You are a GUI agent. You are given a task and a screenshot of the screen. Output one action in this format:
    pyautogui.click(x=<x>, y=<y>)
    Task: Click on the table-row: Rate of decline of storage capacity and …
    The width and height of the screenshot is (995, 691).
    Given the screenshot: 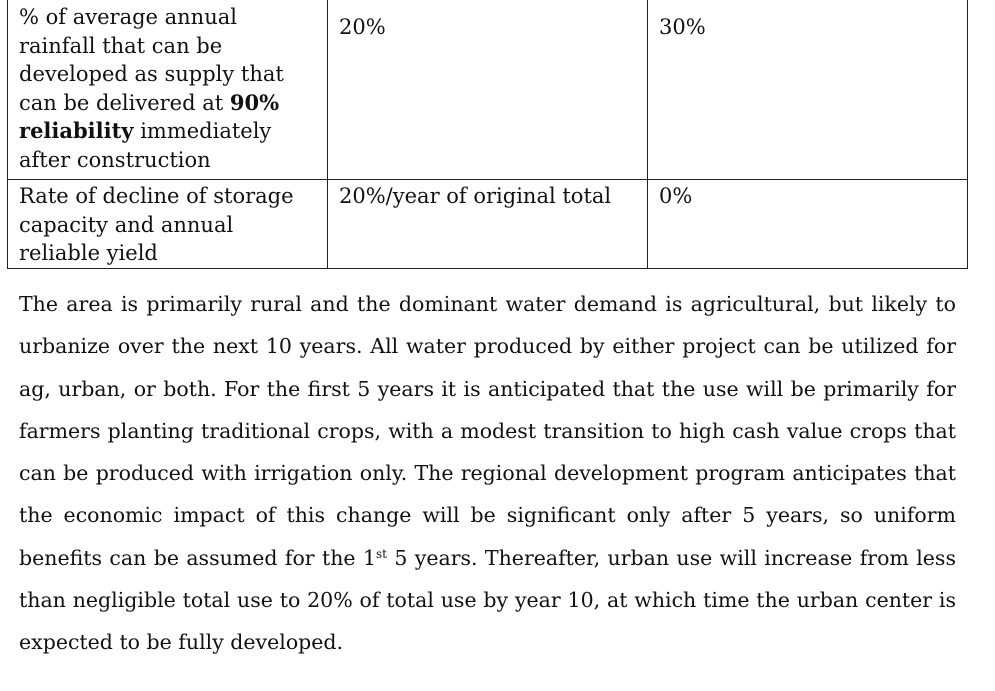 What is the action you would take?
    pyautogui.click(x=487, y=224)
    